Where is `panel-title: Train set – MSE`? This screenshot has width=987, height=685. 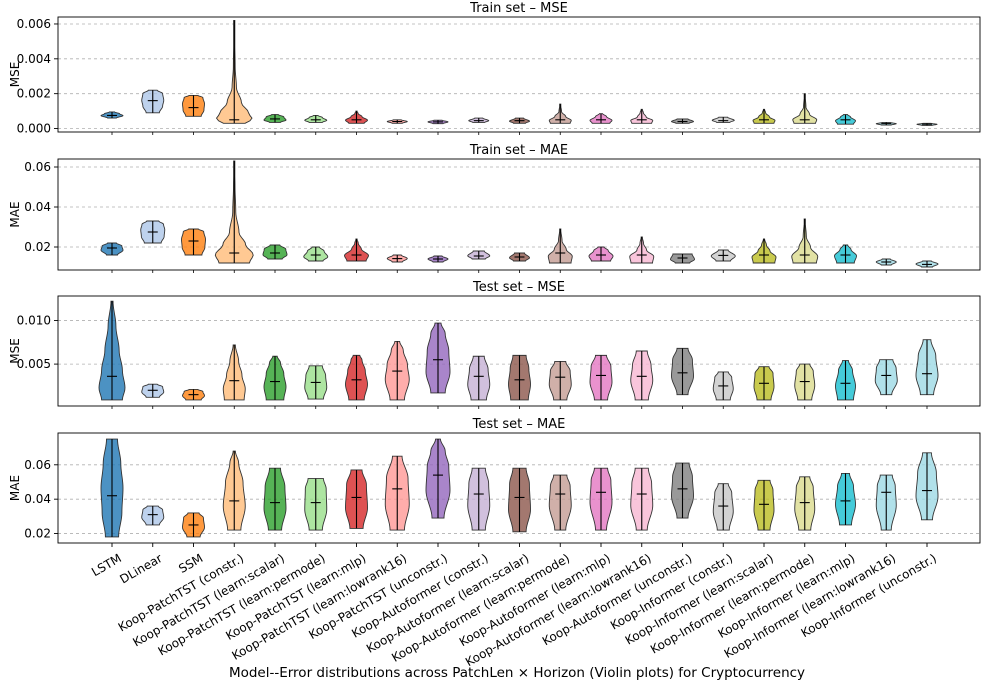
panel-title: Train set – MSE is located at coordinates (518, 8).